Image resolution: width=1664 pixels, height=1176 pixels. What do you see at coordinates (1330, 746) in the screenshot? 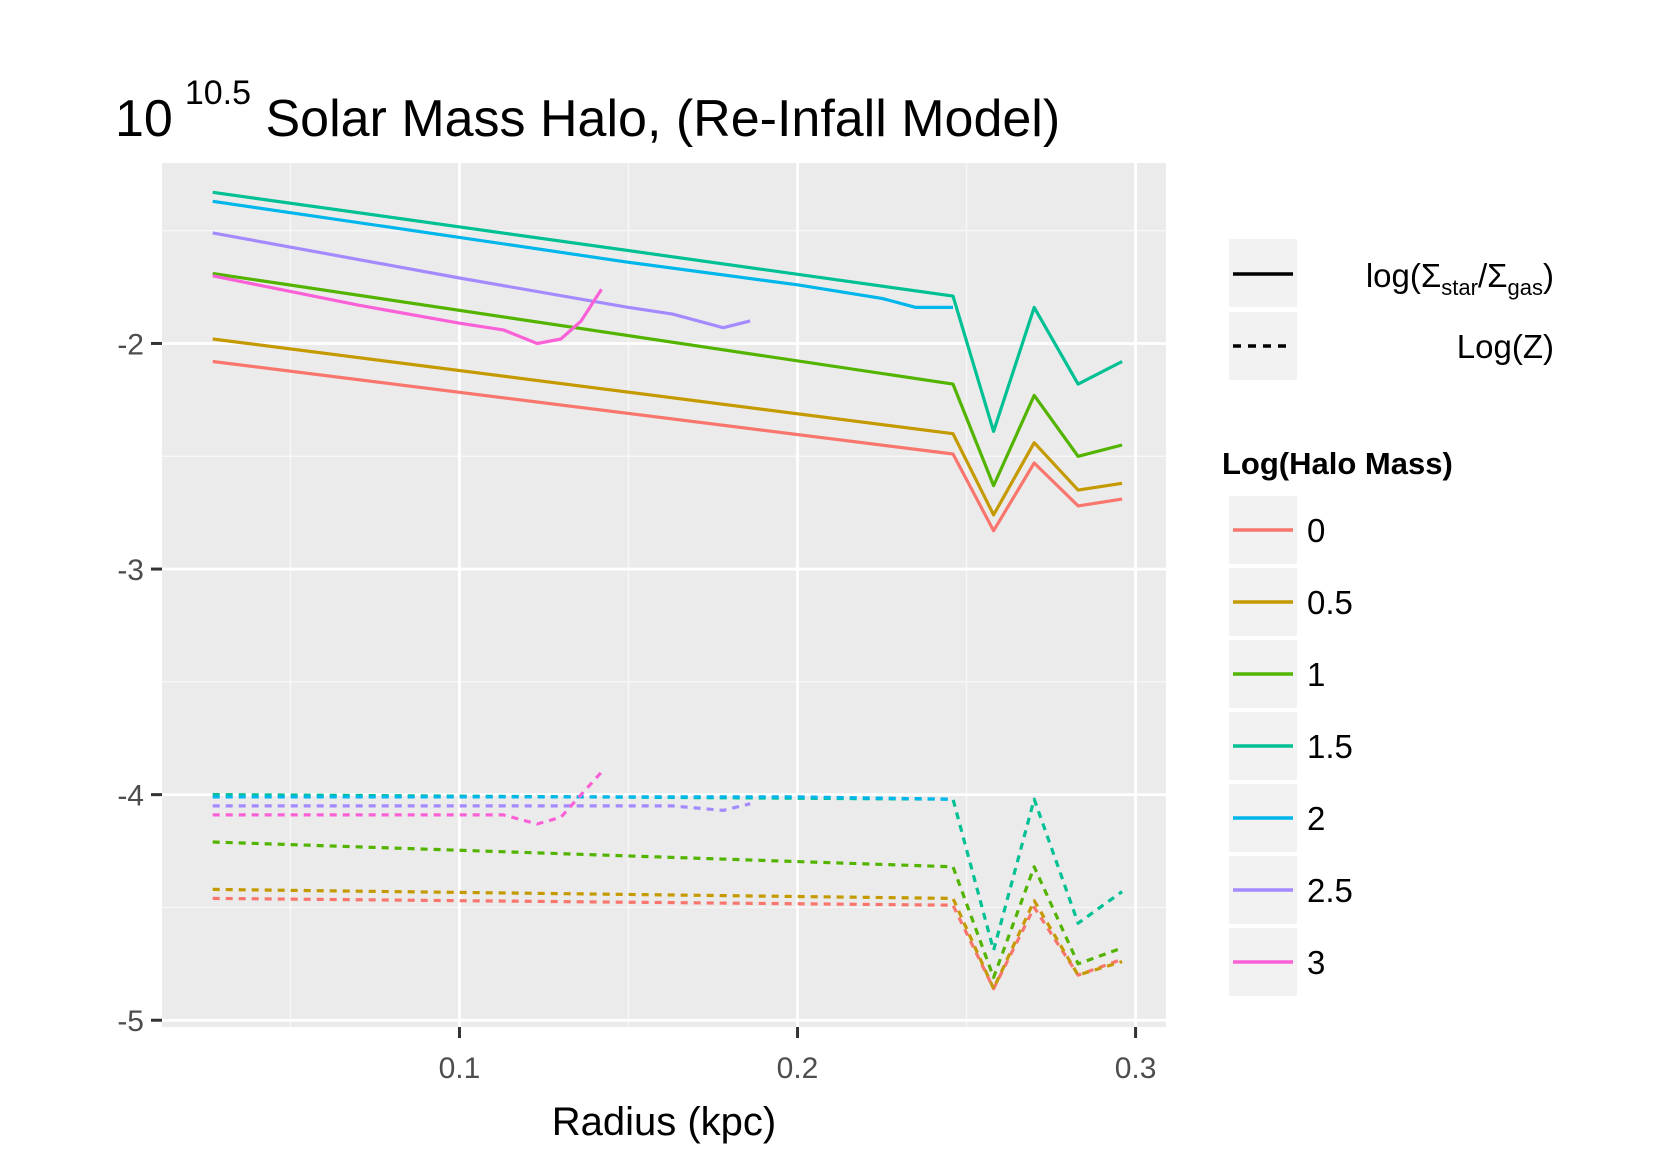
I see `legend-label-1.5: 1.5` at bounding box center [1330, 746].